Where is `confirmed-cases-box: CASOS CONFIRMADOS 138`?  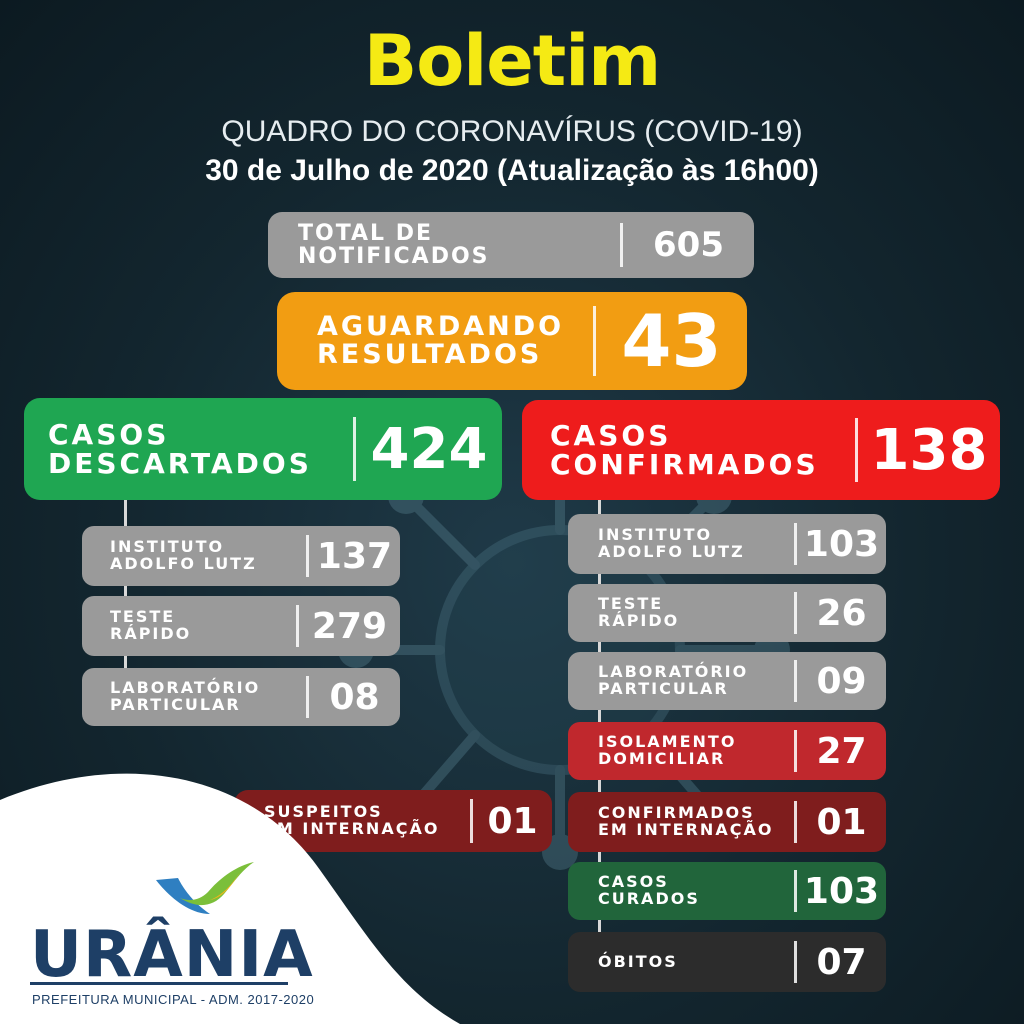 confirmed-cases-box: CASOS CONFIRMADOS 138 is located at coordinates (761, 450).